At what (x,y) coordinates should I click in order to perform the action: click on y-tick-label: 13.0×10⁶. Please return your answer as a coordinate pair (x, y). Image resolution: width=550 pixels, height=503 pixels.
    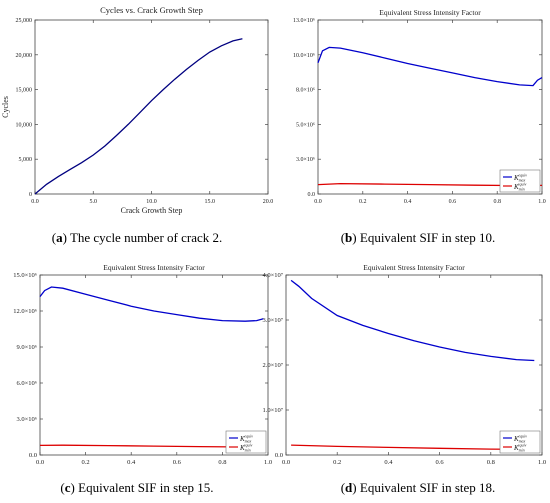
    Looking at the image, I should click on (304, 21).